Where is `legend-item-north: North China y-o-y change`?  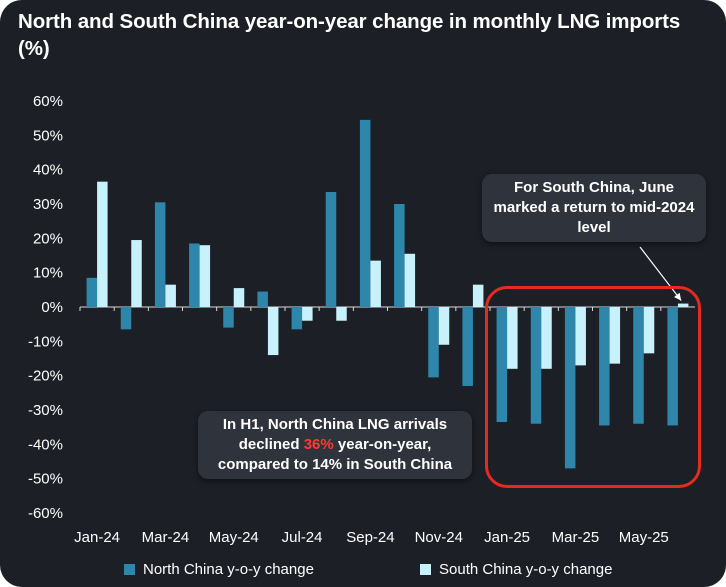 legend-item-north: North China y-o-y change is located at coordinates (219, 569).